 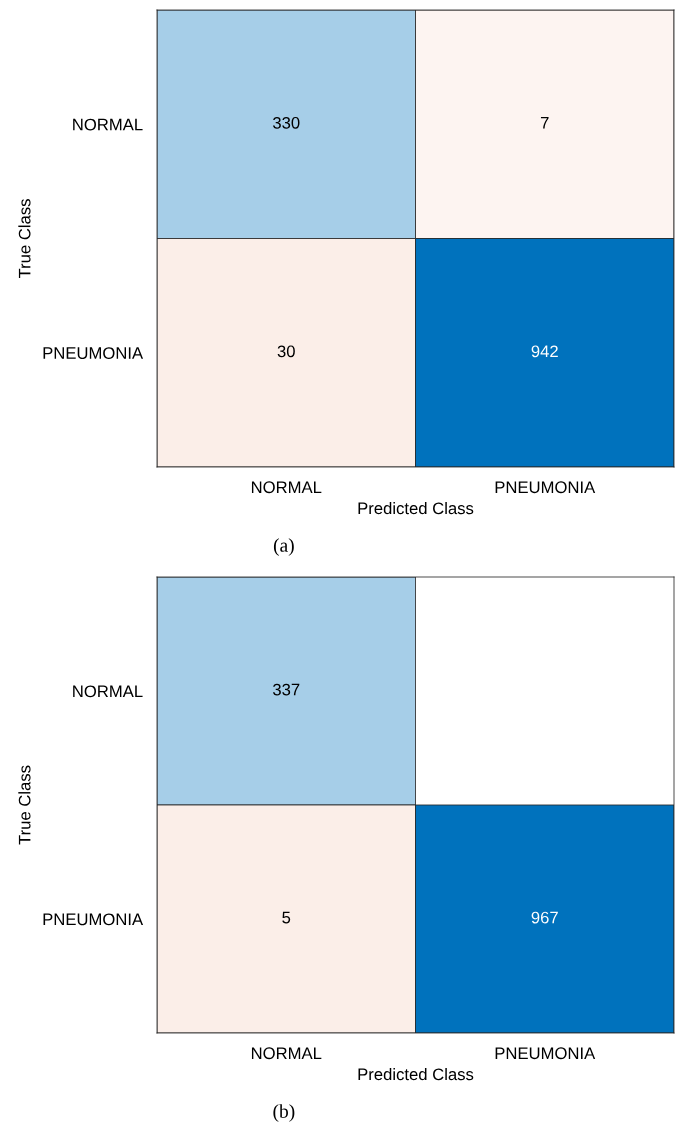 I want to click on data-label: 942, so click(x=544, y=351).